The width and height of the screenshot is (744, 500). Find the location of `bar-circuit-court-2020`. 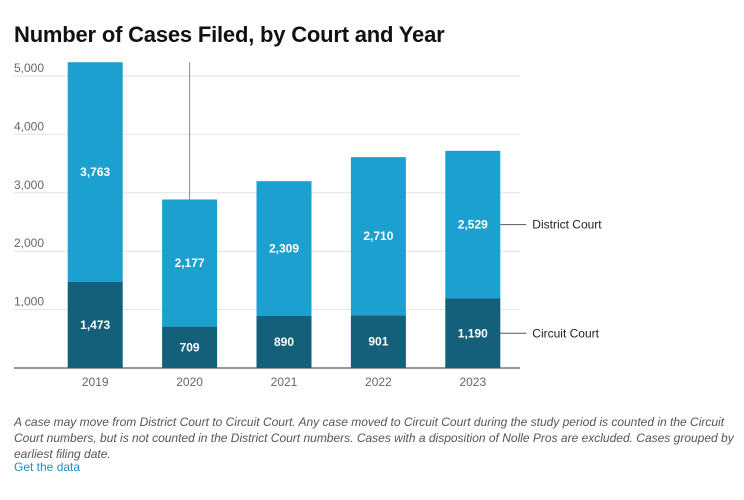

bar-circuit-court-2020 is located at coordinates (190, 347).